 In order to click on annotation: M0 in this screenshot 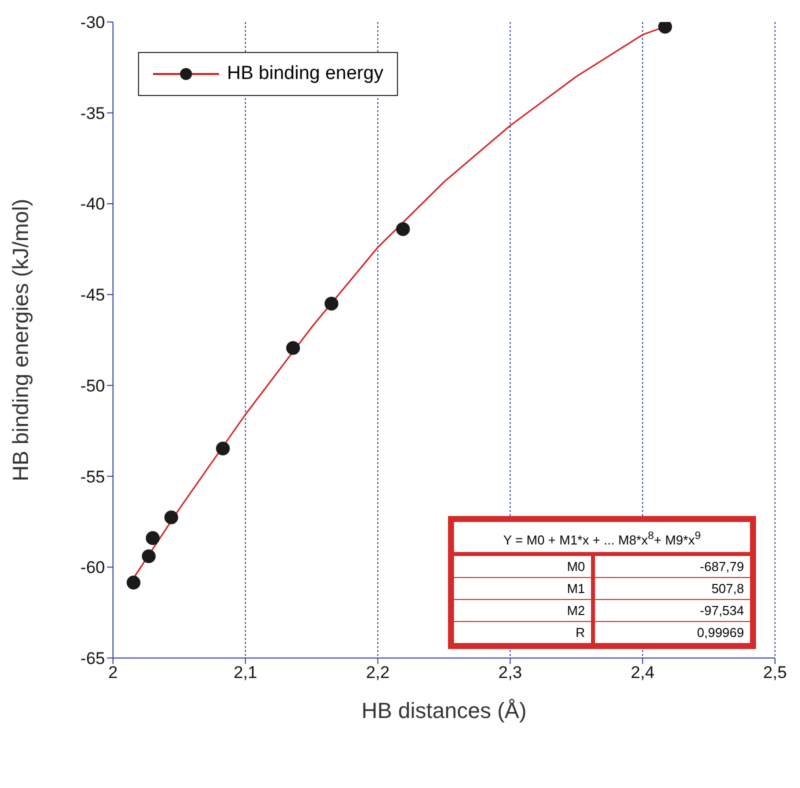, I will do `click(524, 567)`.